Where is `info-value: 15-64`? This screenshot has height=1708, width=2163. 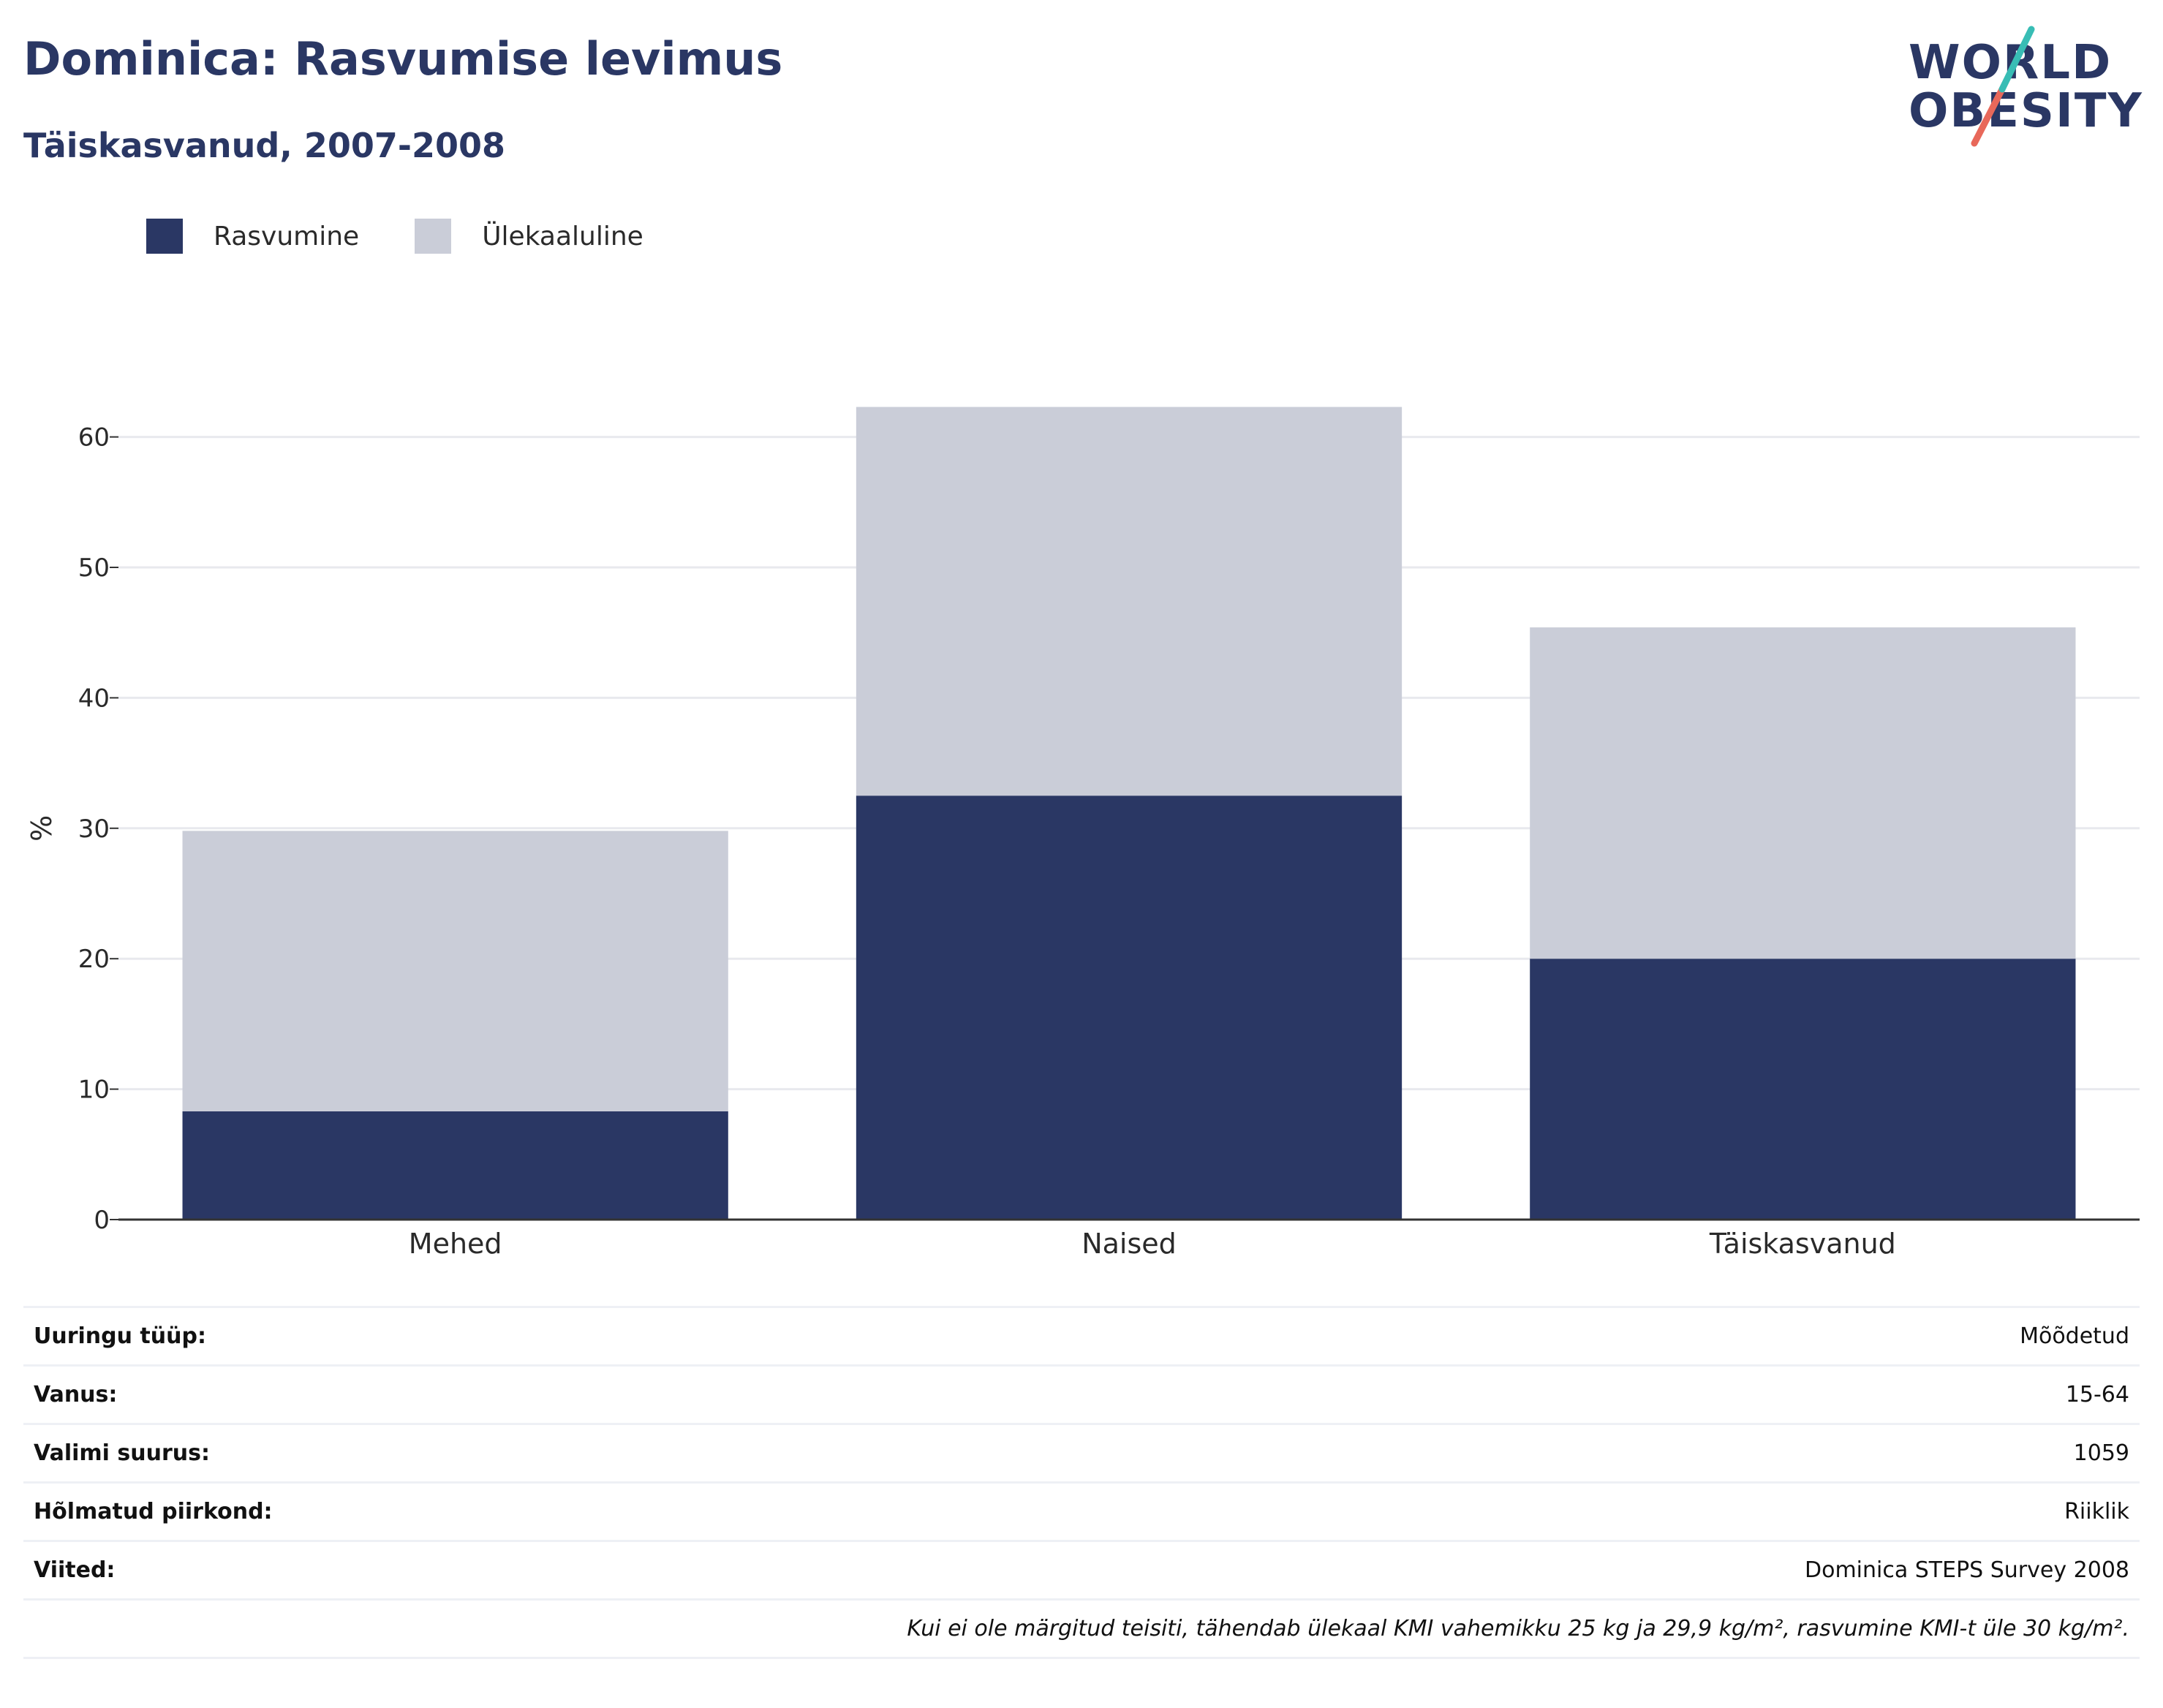 info-value: 15-64 is located at coordinates (2097, 1394).